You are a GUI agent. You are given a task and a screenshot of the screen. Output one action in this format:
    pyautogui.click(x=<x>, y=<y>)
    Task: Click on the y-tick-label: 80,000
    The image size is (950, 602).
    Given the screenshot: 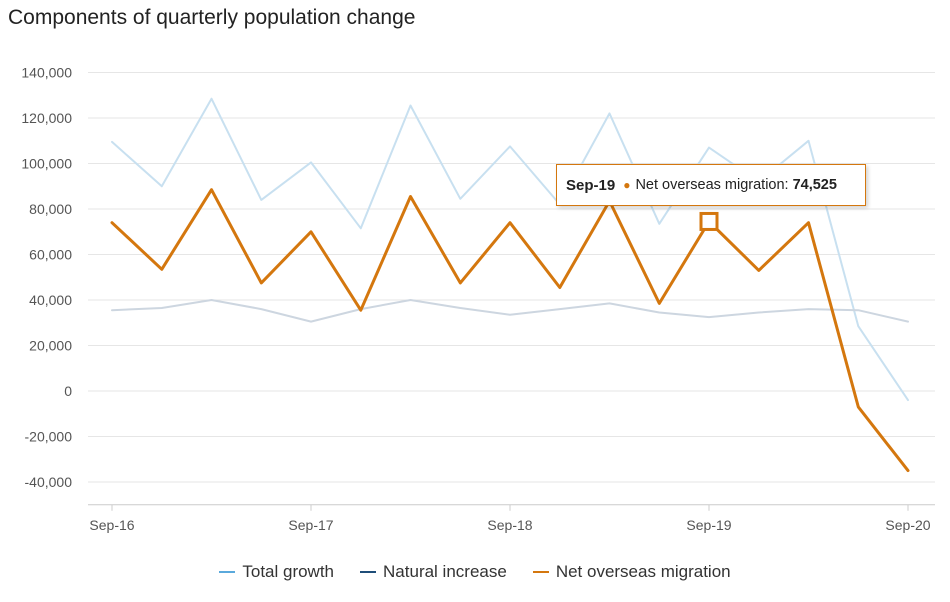 What is the action you would take?
    pyautogui.click(x=50, y=209)
    